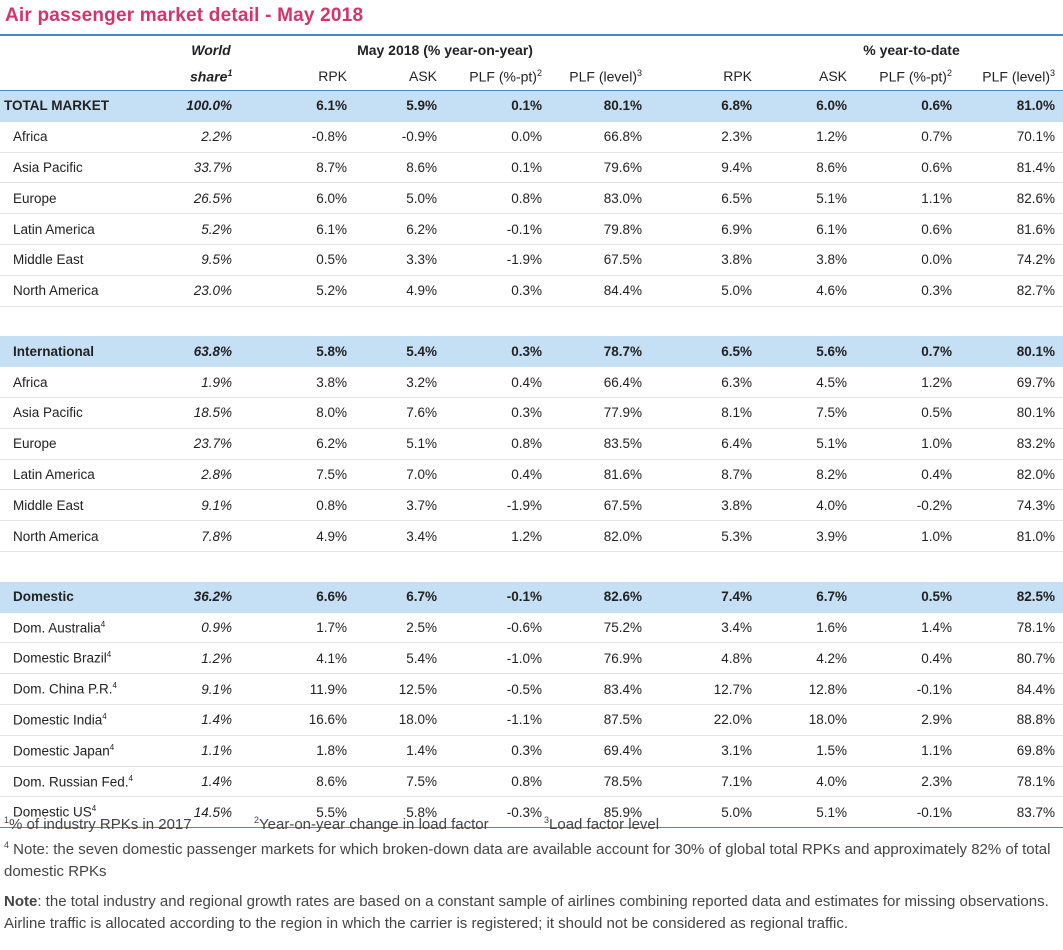  I want to click on footnote-2: 2Year-on-year change in load factor, so click(371, 824).